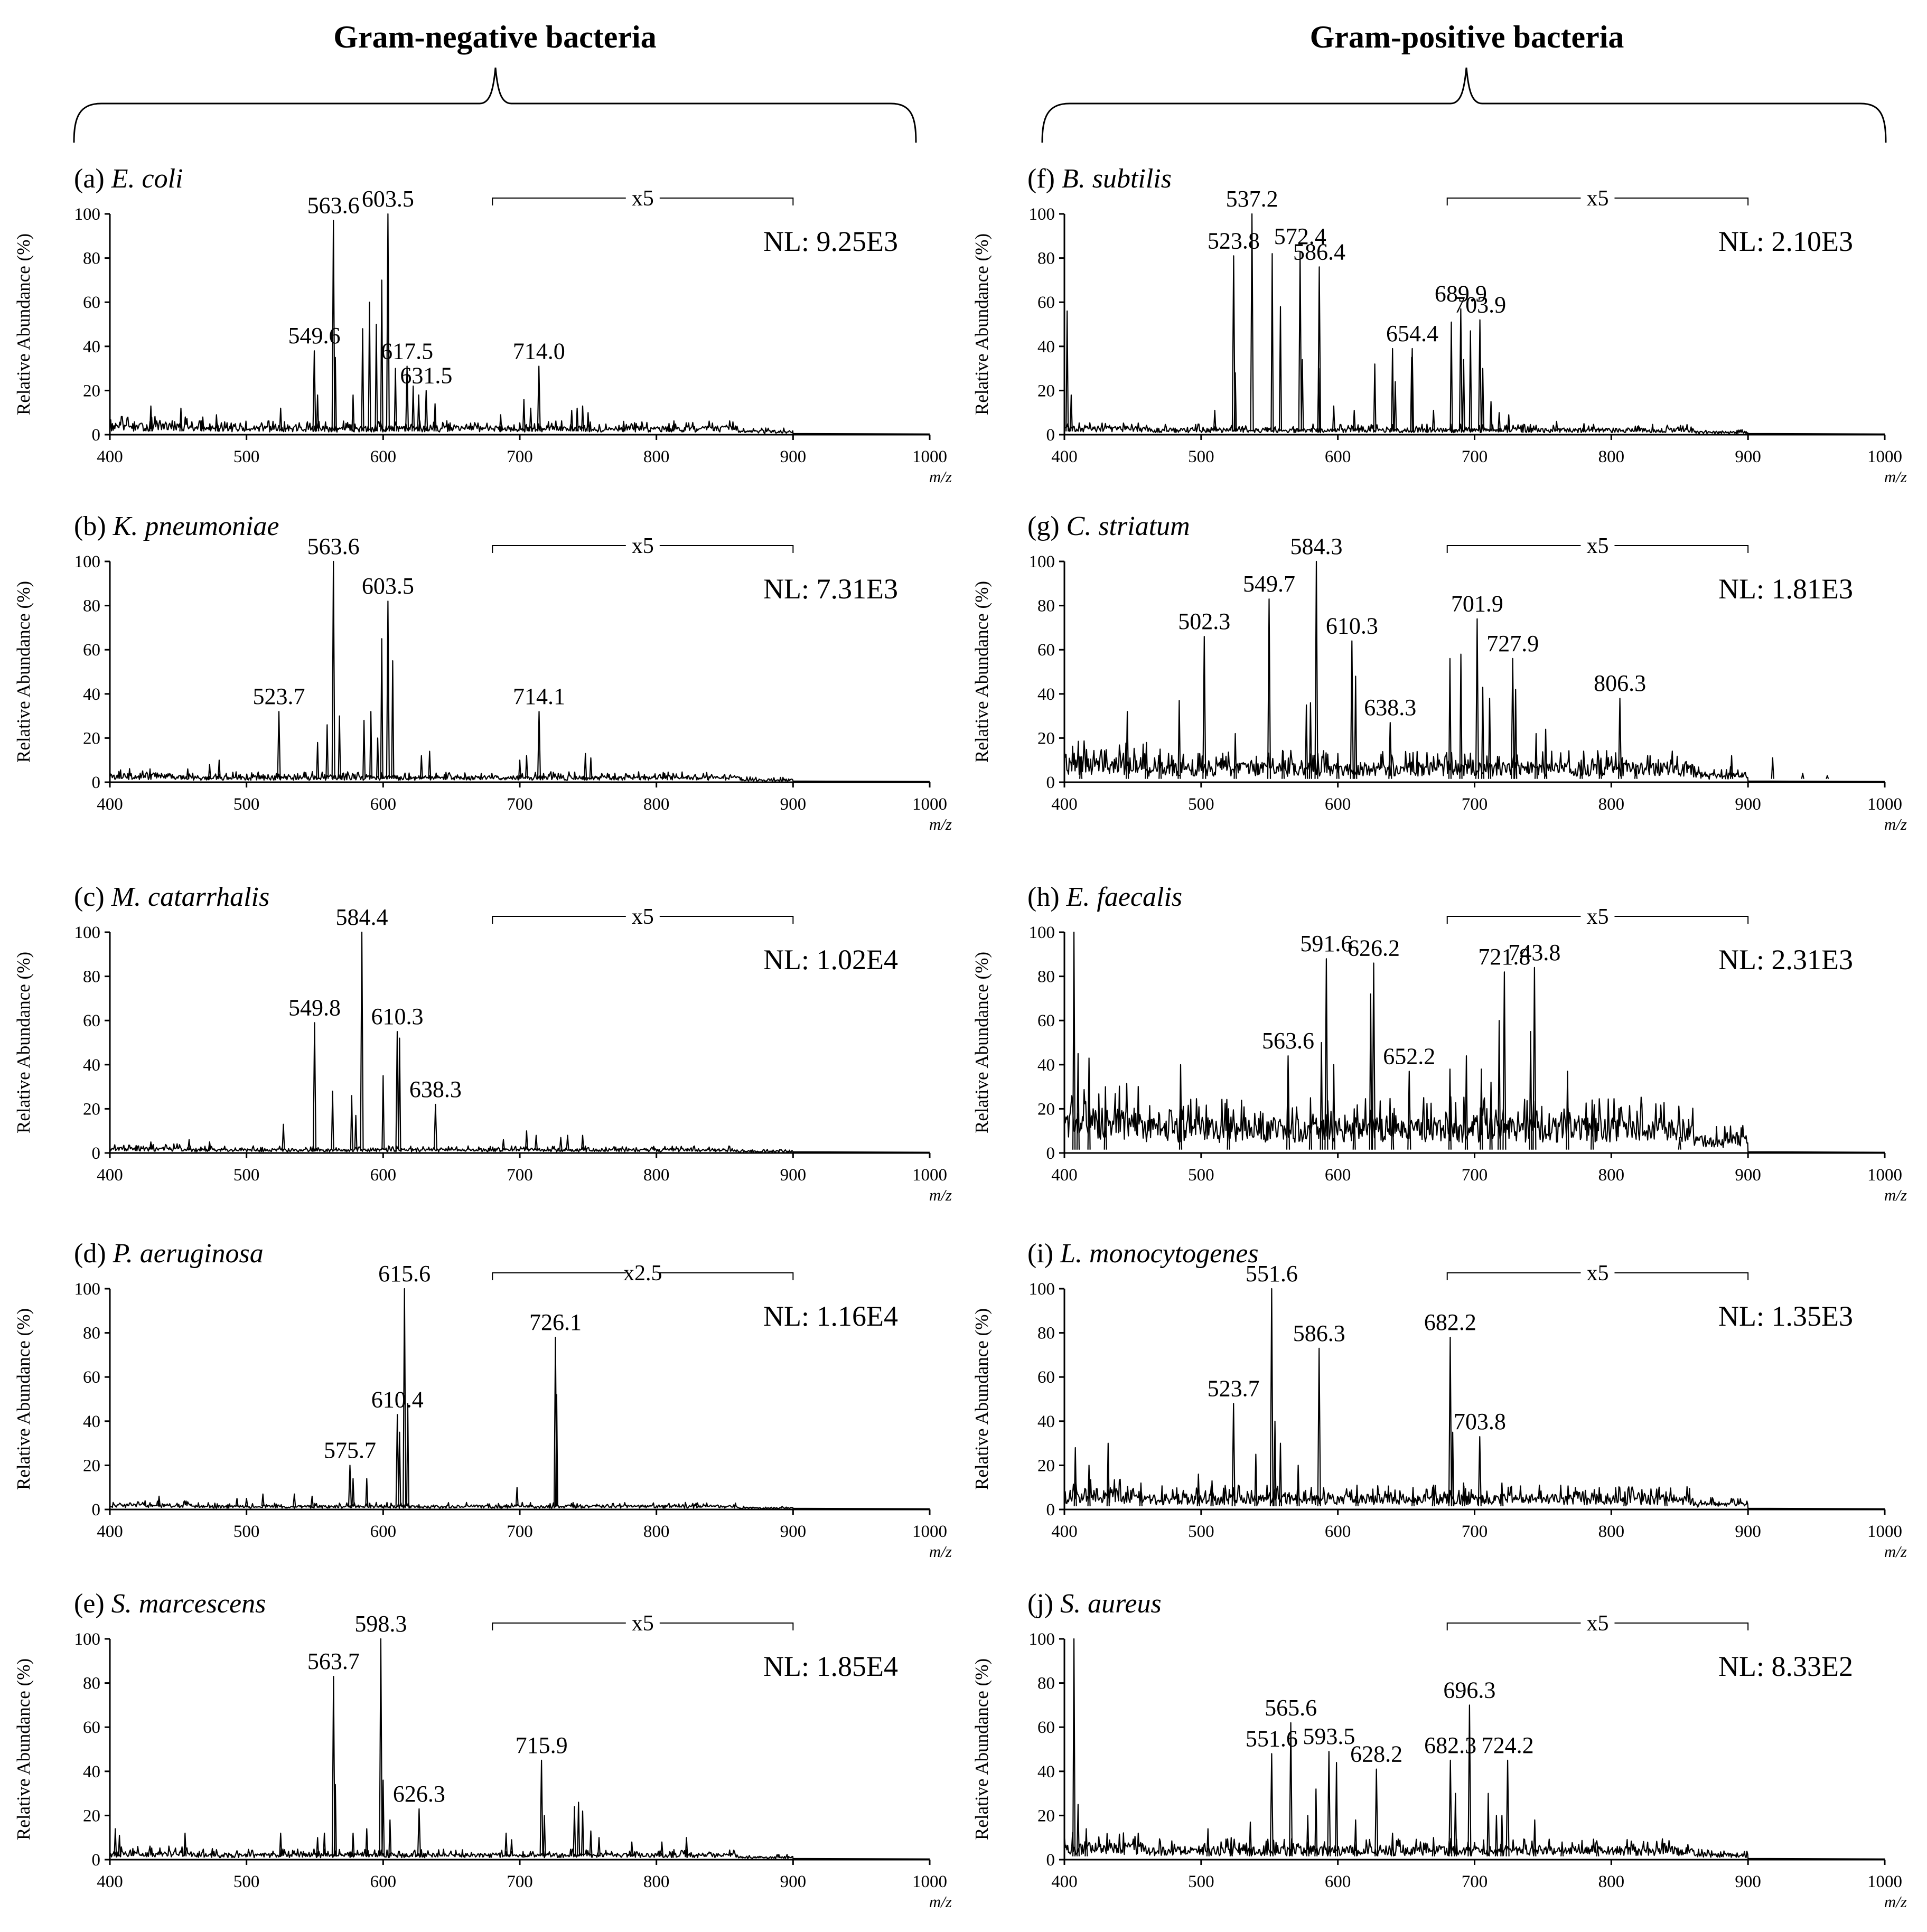 The image size is (1927, 1932). Describe the element at coordinates (1474, 1846) in the screenshot. I see `spectrum-baseline` at that location.